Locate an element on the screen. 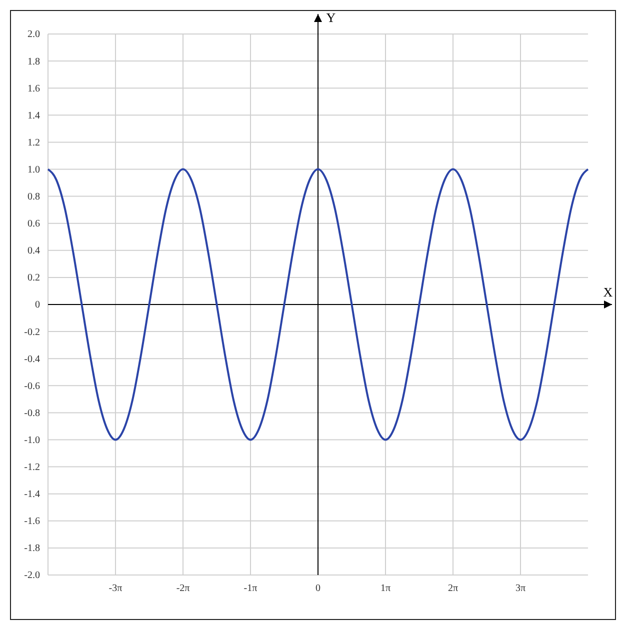  y-tick-label: 0.4 is located at coordinates (34, 251).